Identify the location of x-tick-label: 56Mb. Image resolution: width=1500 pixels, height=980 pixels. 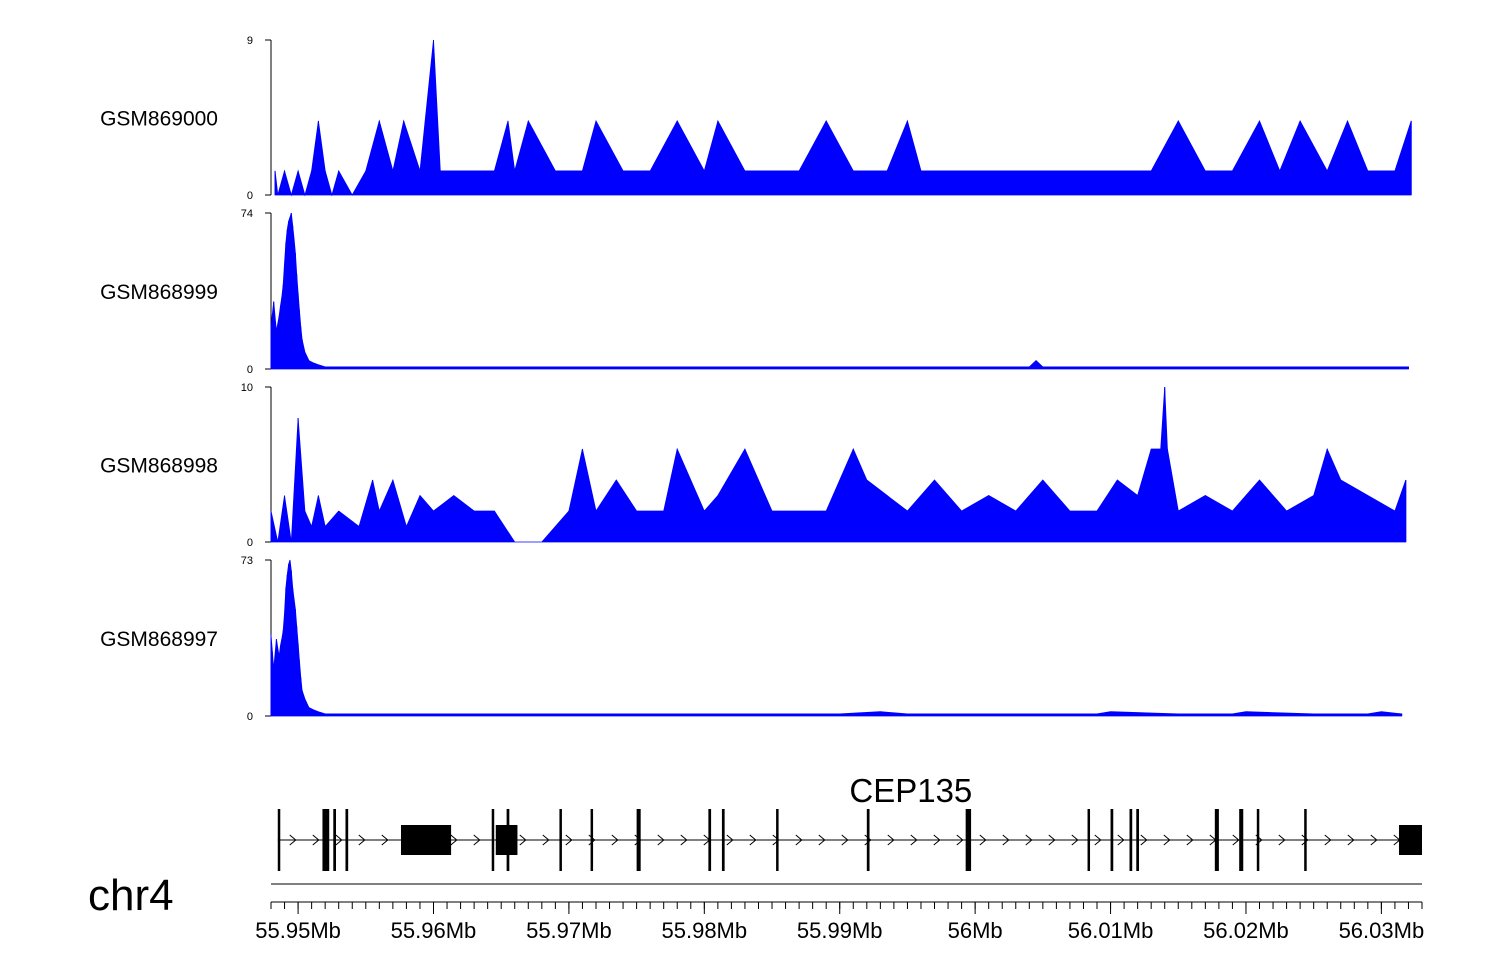
(975, 930).